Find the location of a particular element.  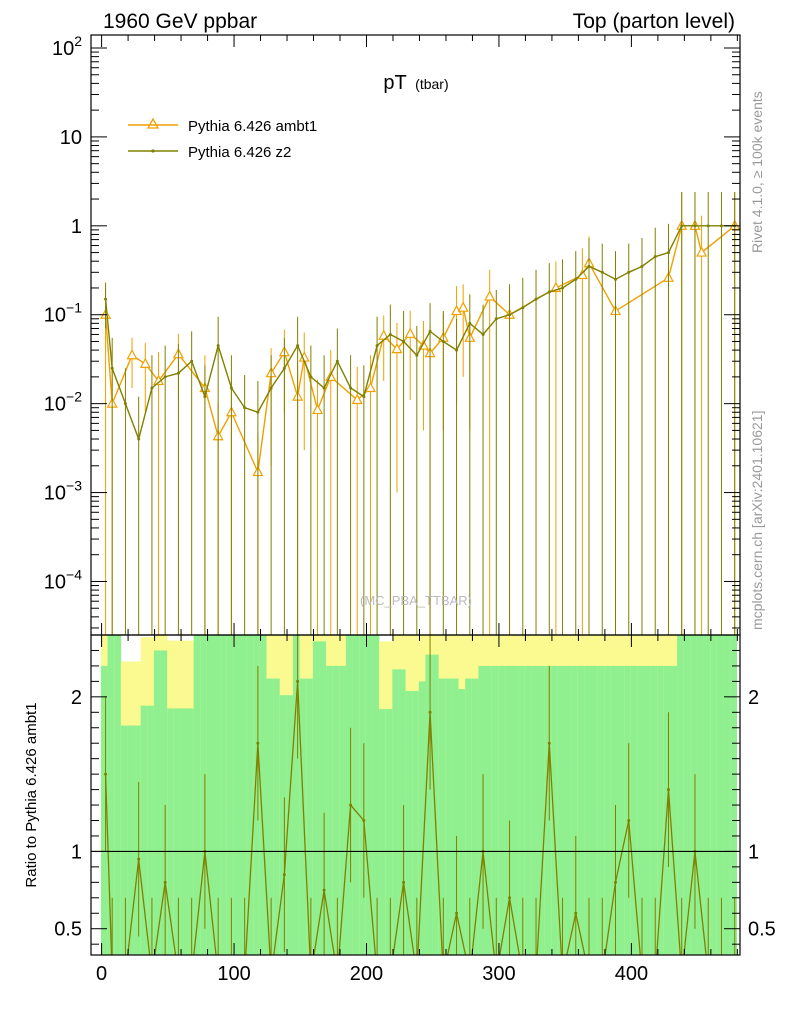

legend-entry-z2: Pythia 6.426 z2 is located at coordinates (209, 152).